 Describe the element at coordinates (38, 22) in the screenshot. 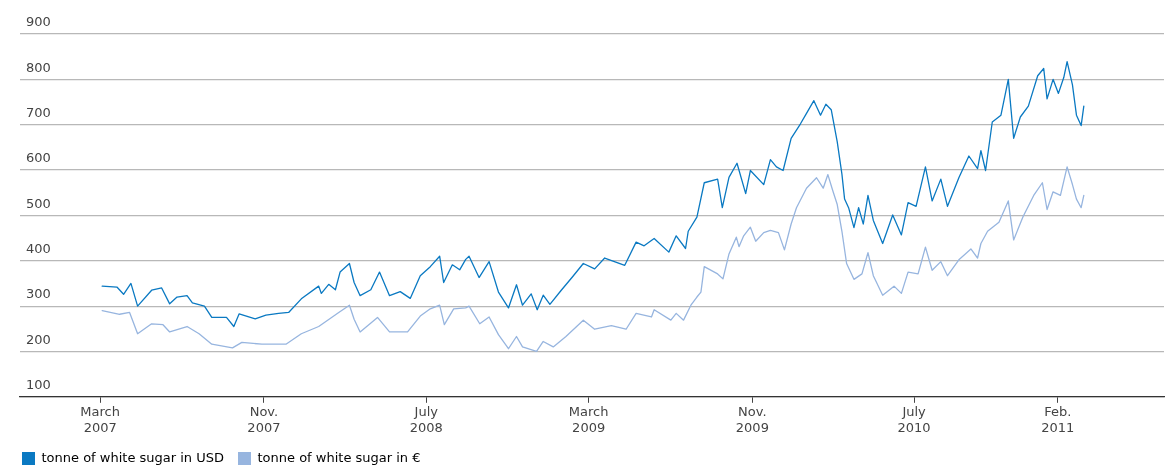

I see `y-tick-label: 900` at that location.